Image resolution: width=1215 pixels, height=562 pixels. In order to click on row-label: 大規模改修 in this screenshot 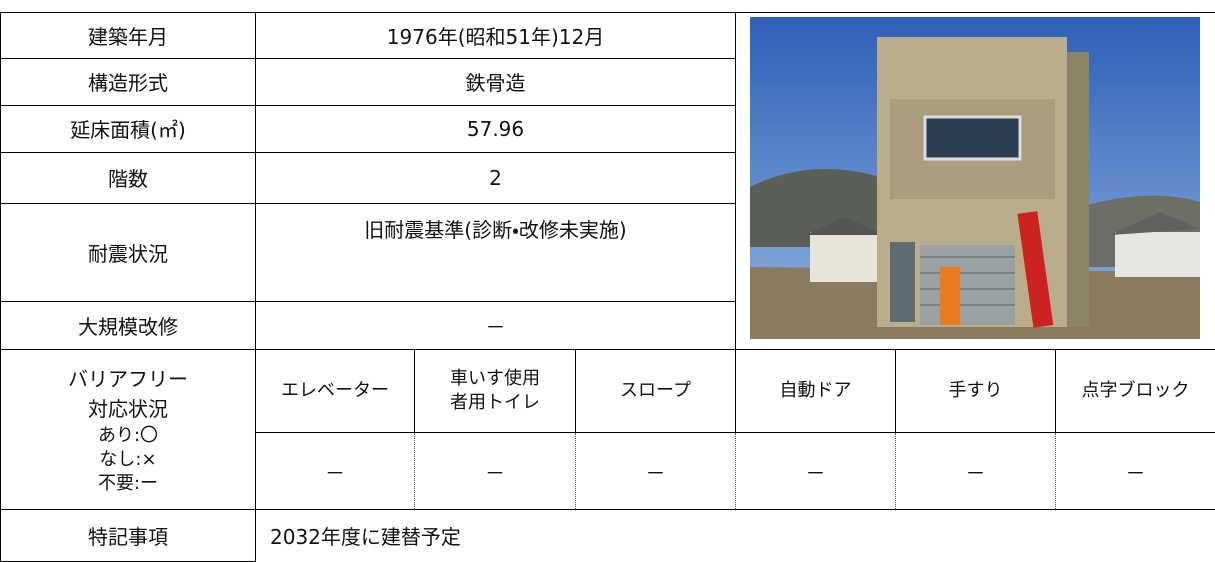, I will do `click(128, 325)`.